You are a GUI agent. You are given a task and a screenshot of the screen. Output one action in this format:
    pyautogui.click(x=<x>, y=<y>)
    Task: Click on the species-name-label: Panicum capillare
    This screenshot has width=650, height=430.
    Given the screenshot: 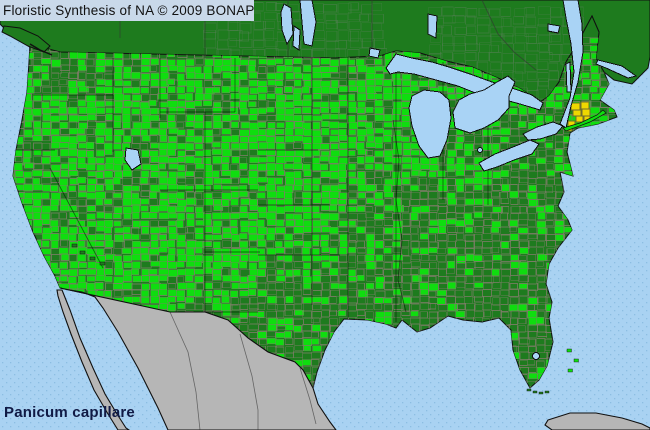 What is the action you would take?
    pyautogui.click(x=69, y=412)
    